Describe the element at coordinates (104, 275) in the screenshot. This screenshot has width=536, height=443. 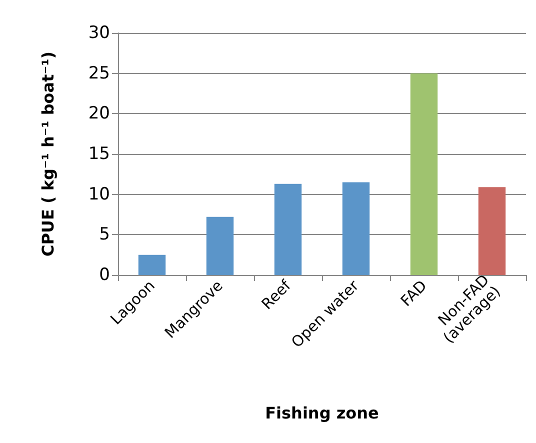
I see `y-tick-label: 0` at that location.